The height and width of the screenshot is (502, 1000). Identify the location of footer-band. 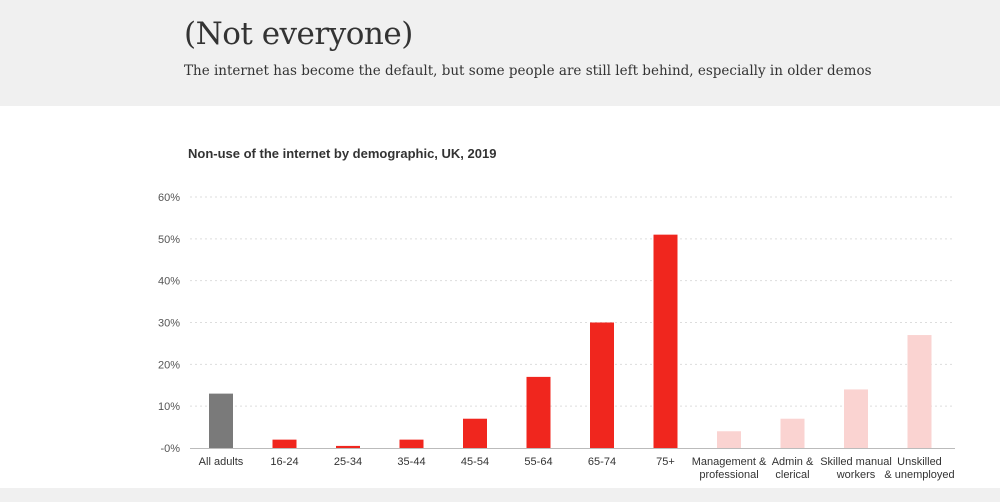
(500, 495).